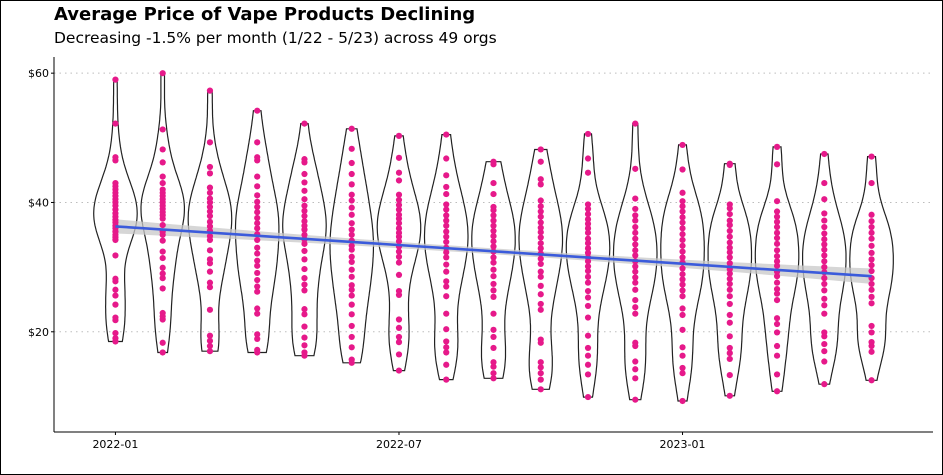  I want to click on y-tick-label: $20, so click(38, 332).